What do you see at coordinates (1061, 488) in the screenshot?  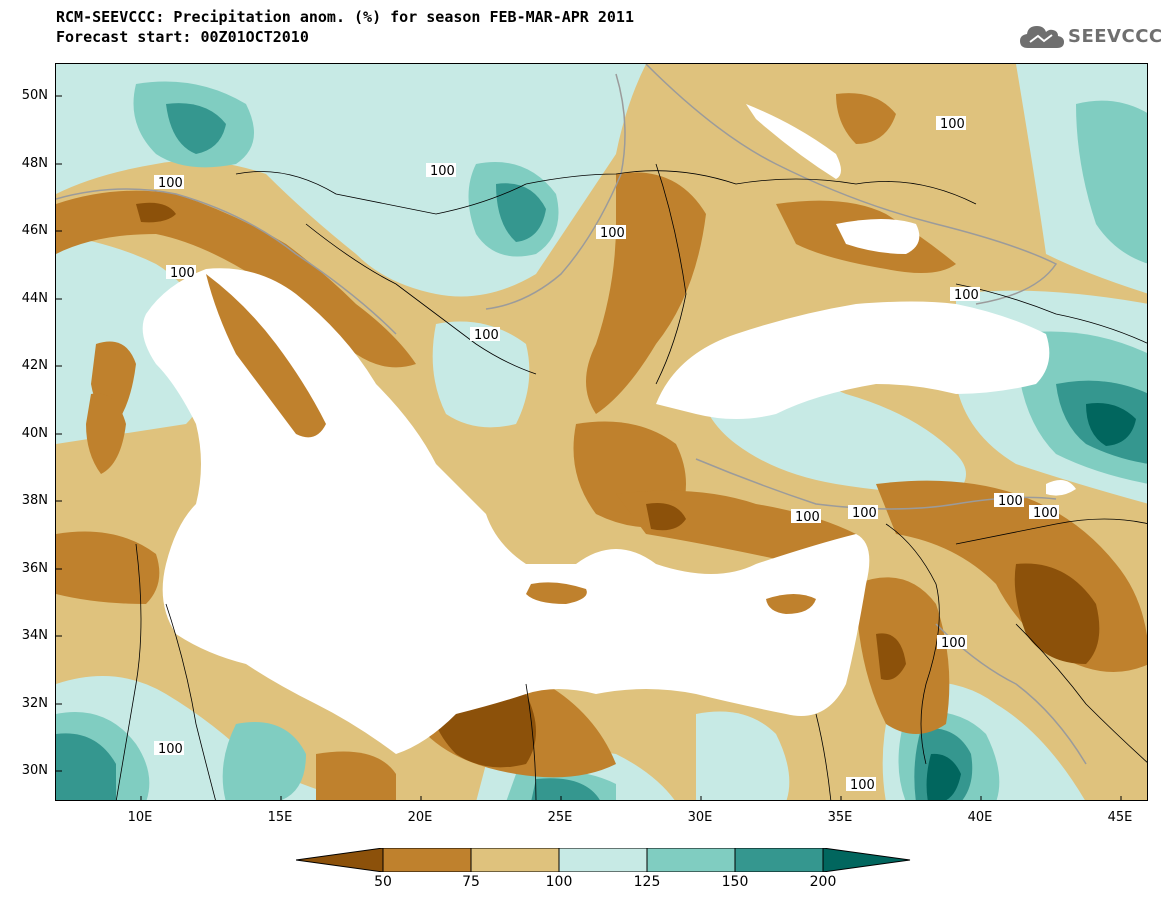 I see `lake-van` at bounding box center [1061, 488].